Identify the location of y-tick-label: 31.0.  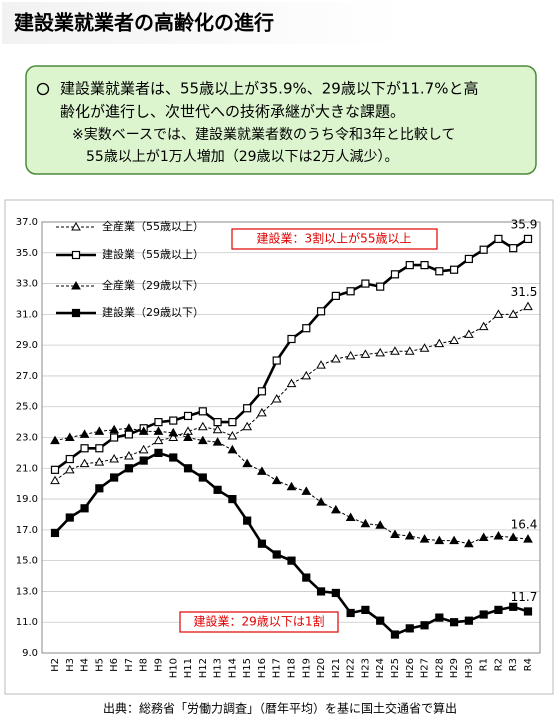
(27, 314).